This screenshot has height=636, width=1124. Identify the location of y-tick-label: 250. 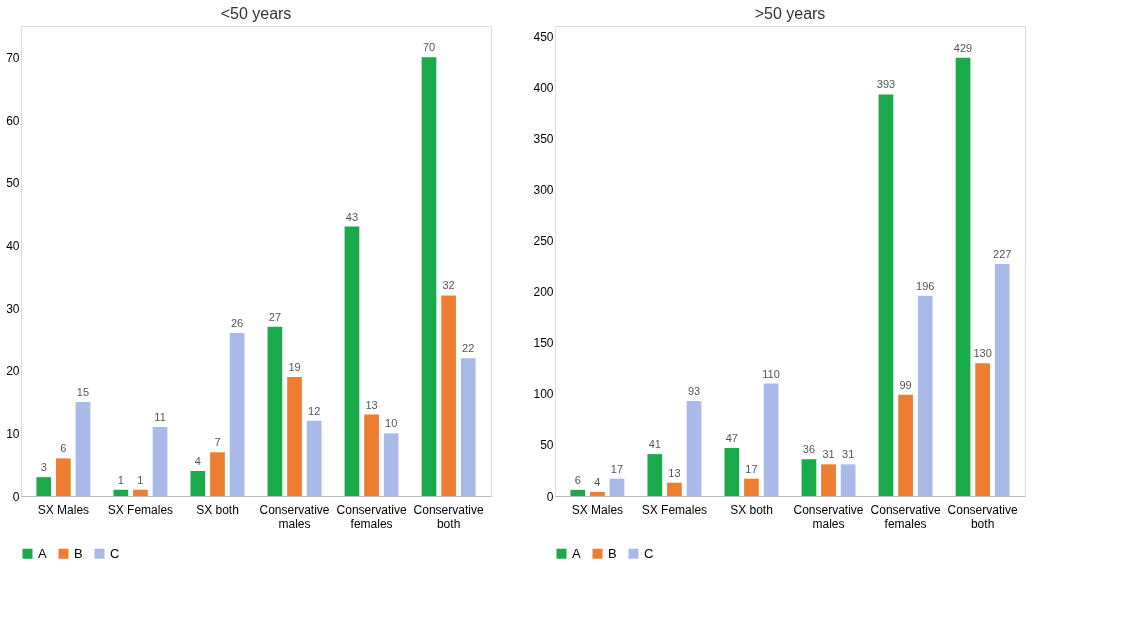
(543, 241).